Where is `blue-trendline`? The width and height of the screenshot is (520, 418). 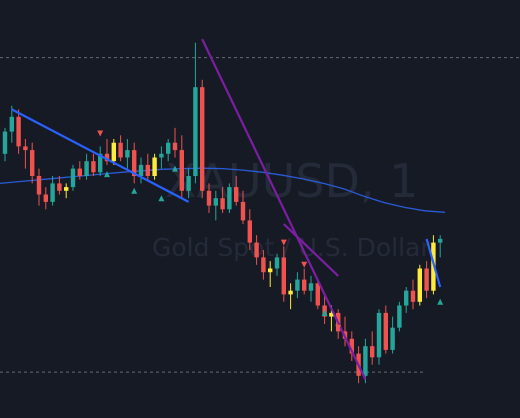
blue-trendline is located at coordinates (100, 155).